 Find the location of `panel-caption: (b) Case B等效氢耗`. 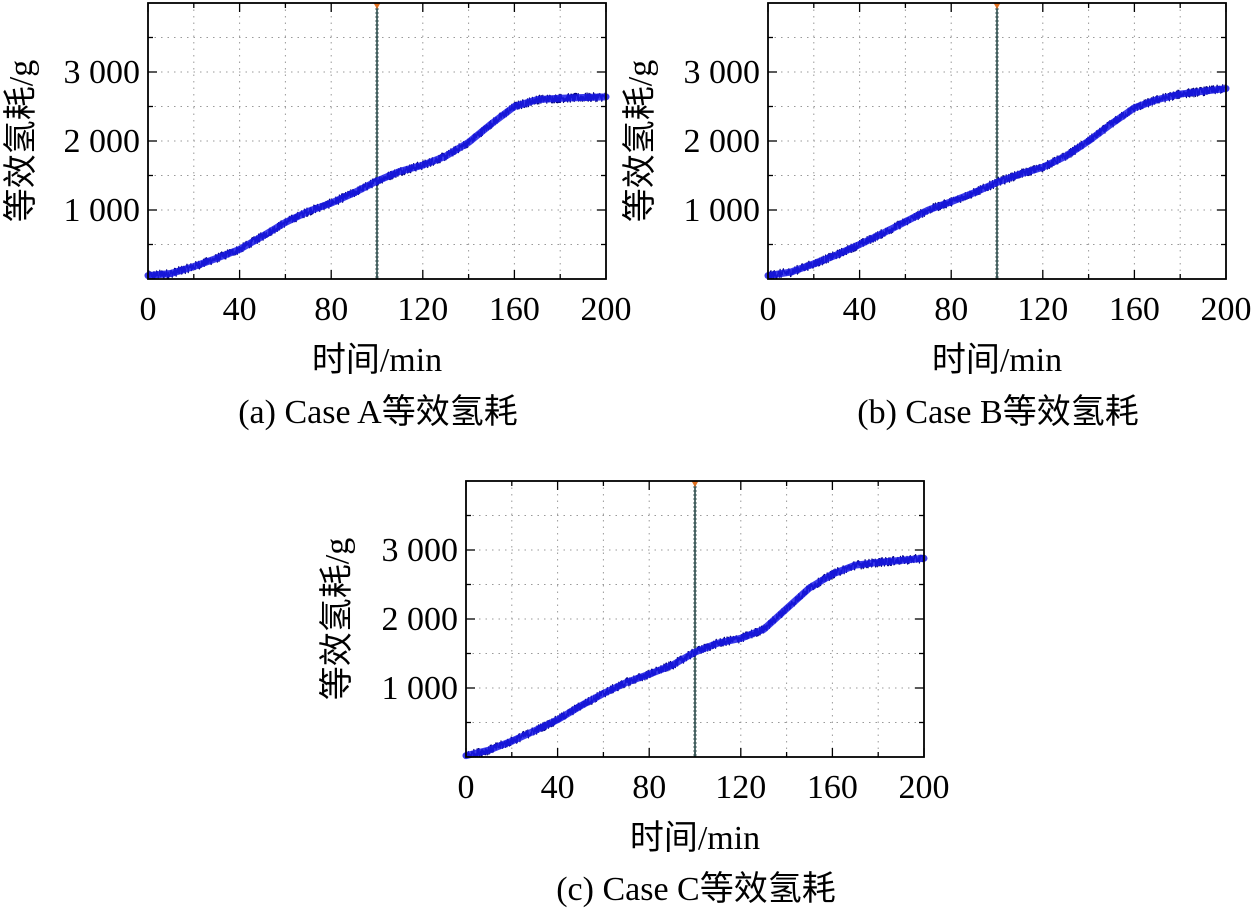

panel-caption: (b) Case B等效氢耗 is located at coordinates (997, 412).